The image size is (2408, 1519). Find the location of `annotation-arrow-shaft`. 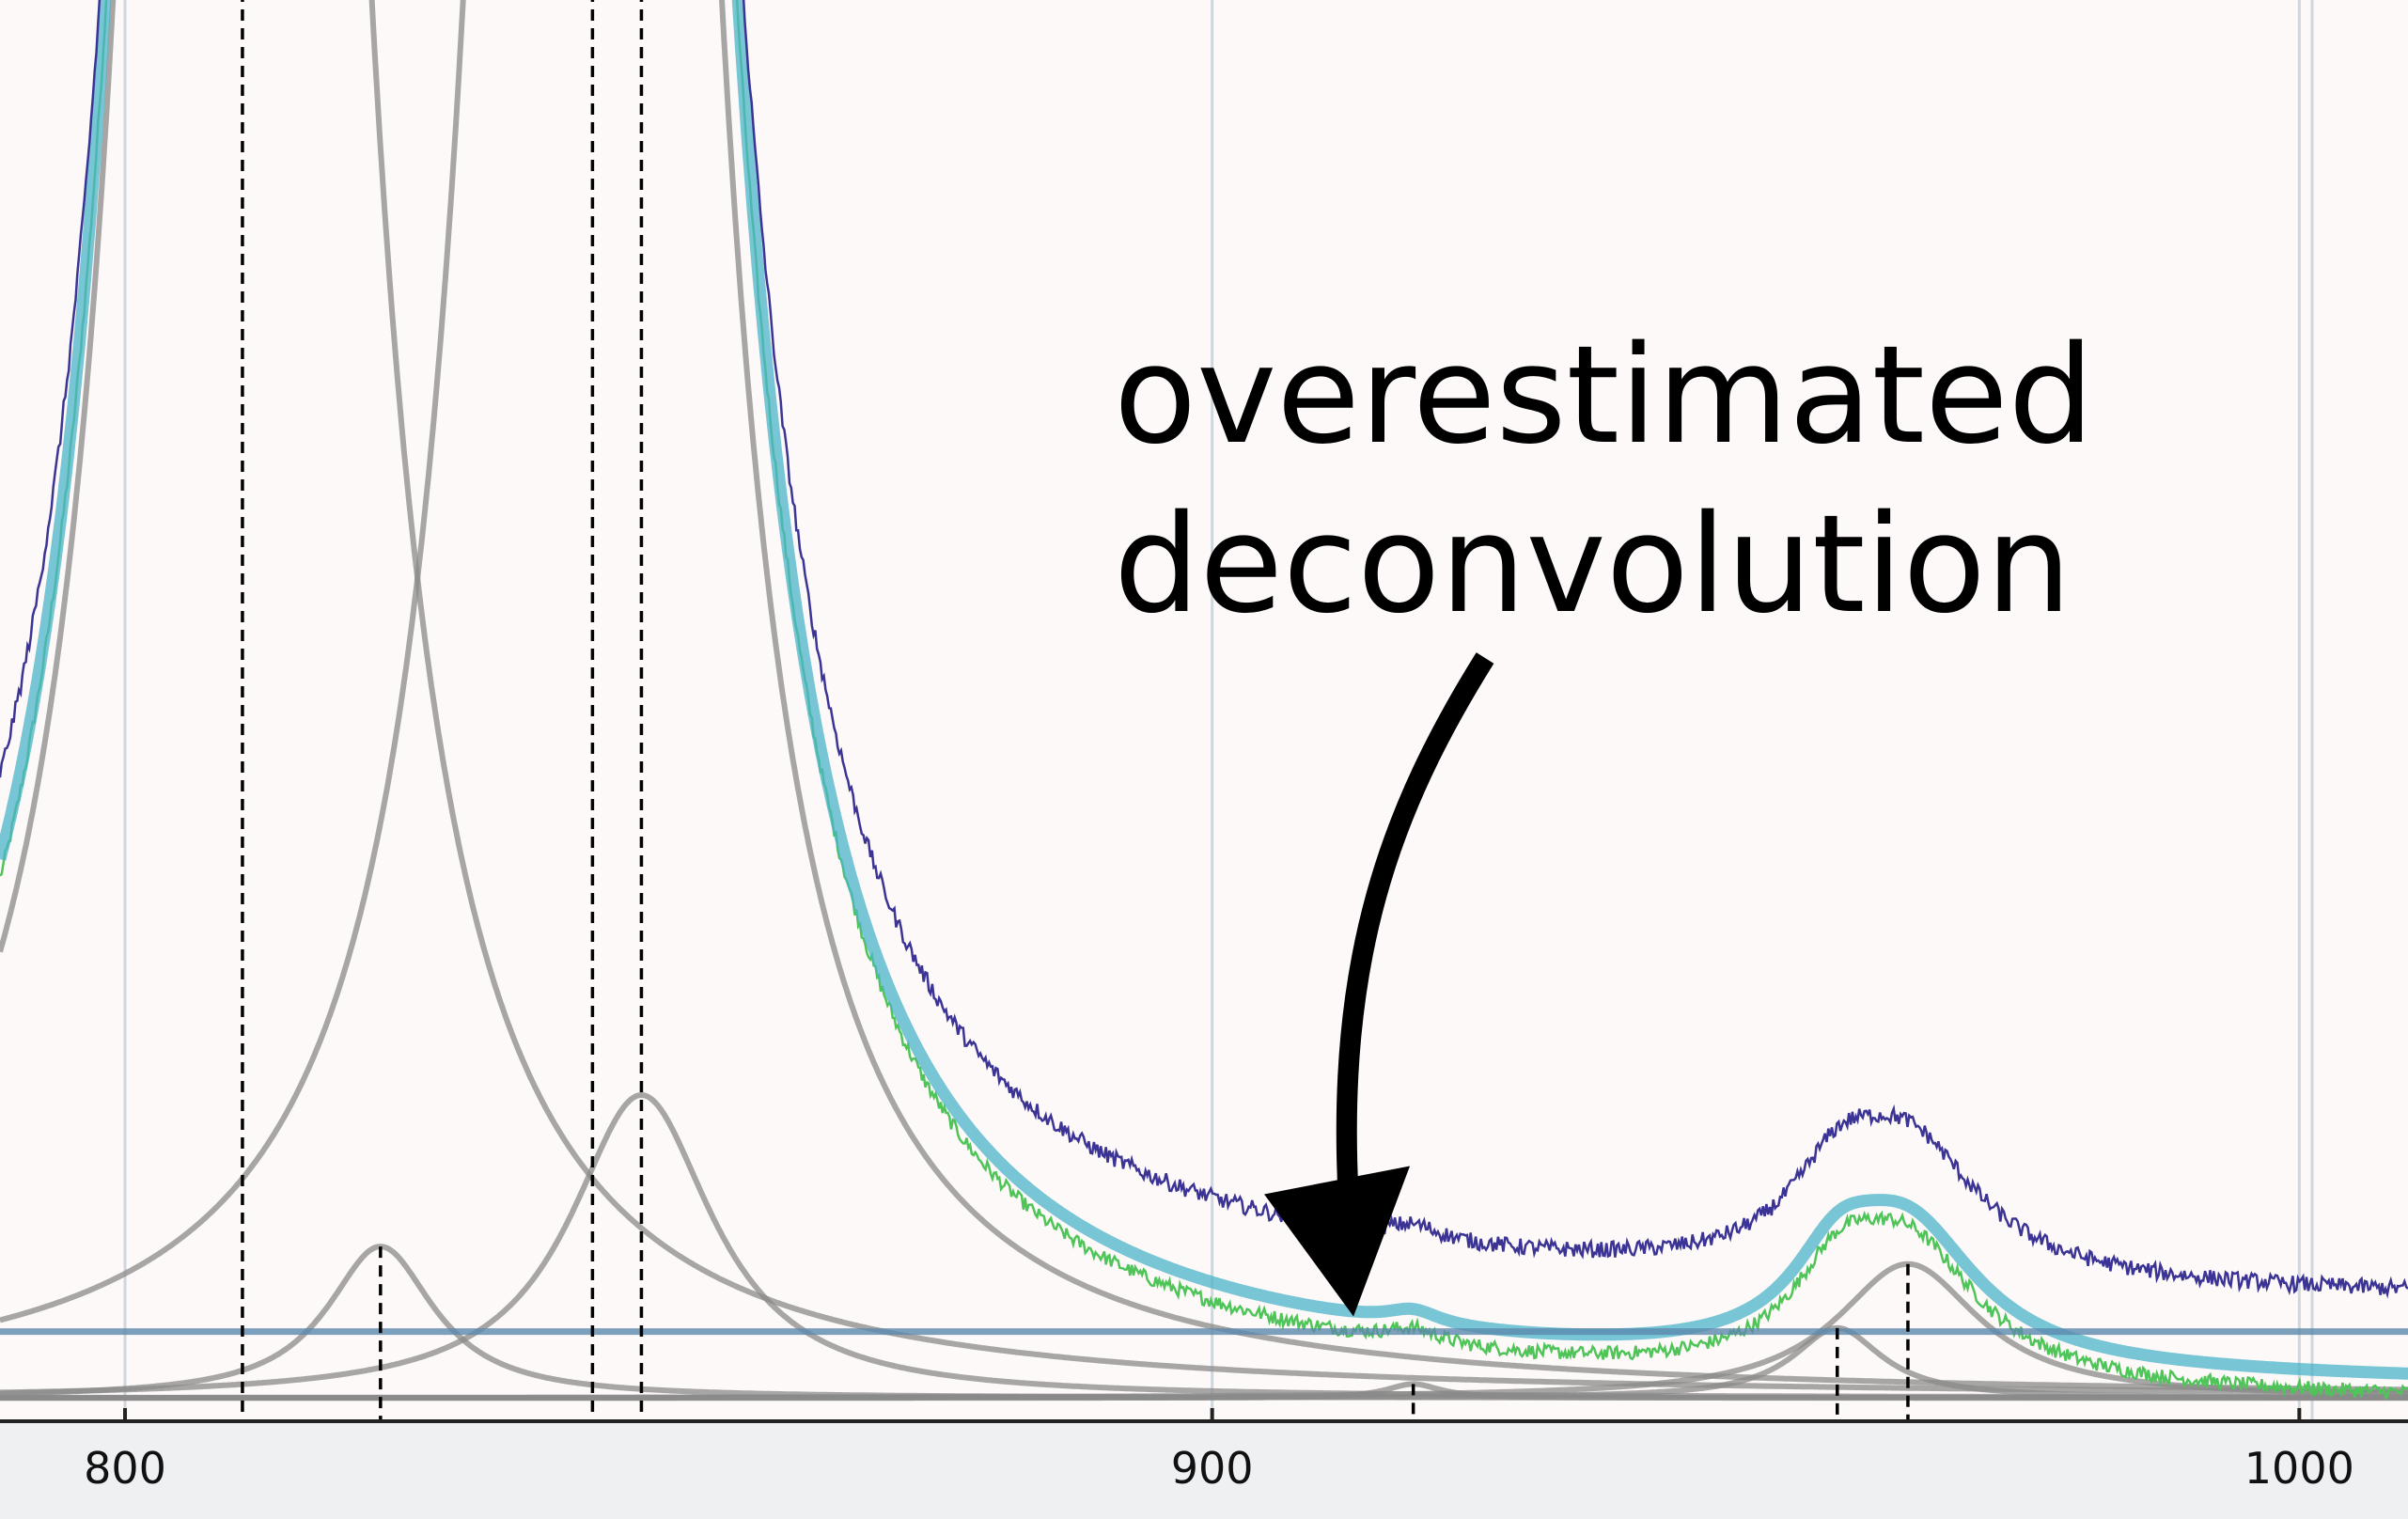

annotation-arrow-shaft is located at coordinates (1415, 928).